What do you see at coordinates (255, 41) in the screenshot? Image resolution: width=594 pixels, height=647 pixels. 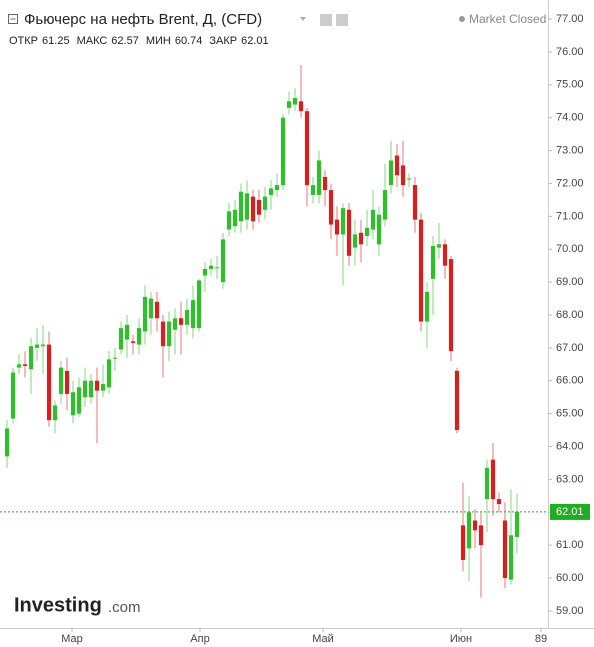 I see `ohlc-value: 62.01` at bounding box center [255, 41].